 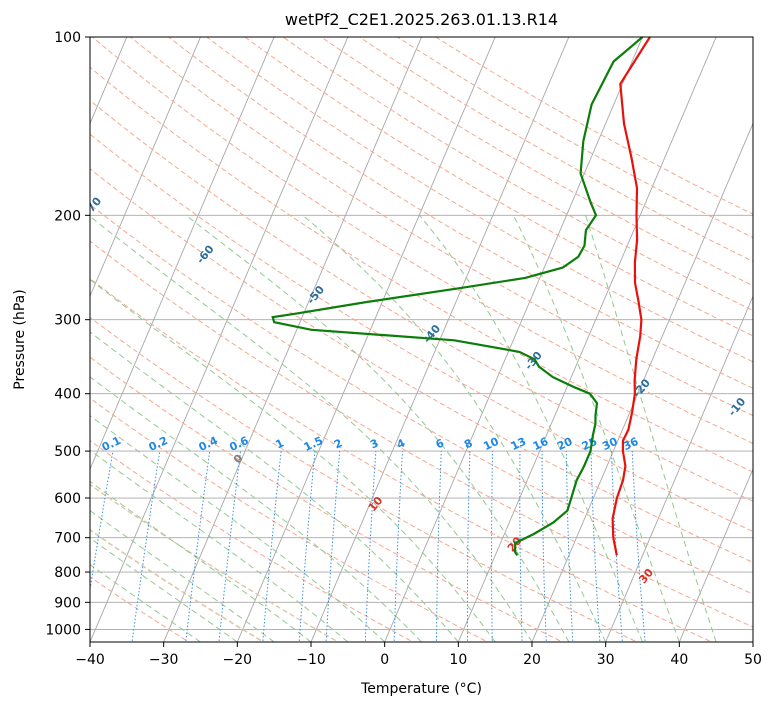 I want to click on mixing-ratio-label: 13, so click(x=518, y=444).